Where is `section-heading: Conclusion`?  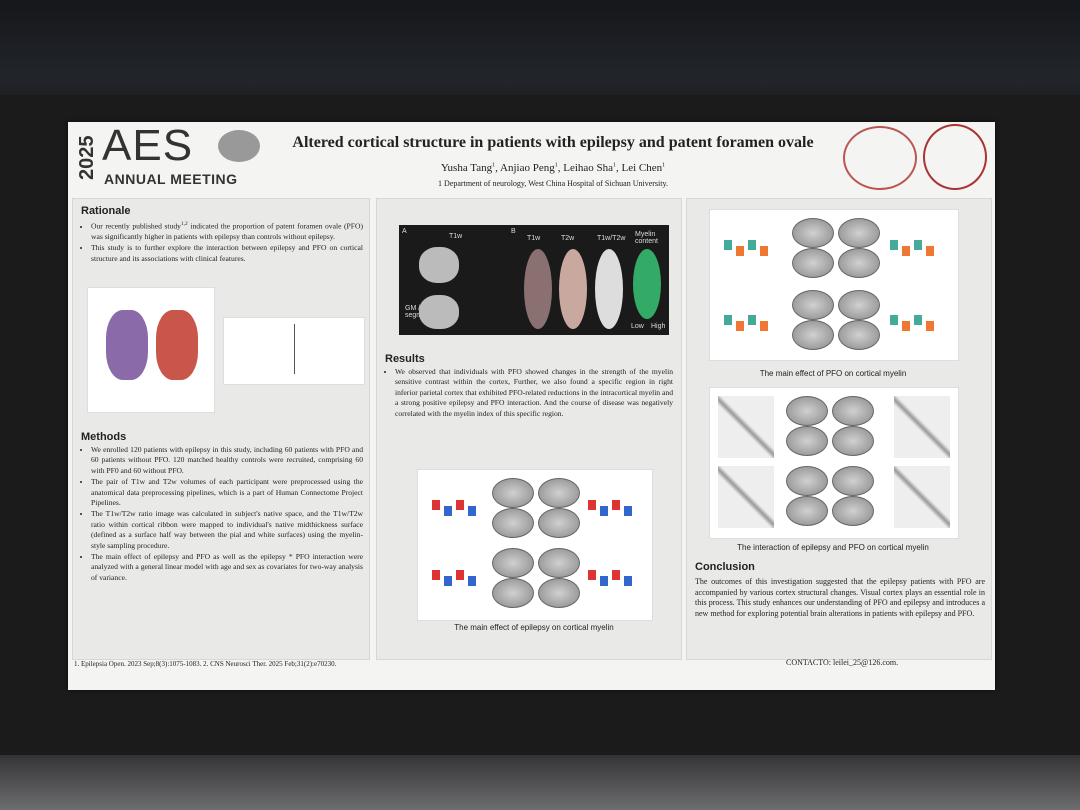
section-heading: Conclusion is located at coordinates (725, 567).